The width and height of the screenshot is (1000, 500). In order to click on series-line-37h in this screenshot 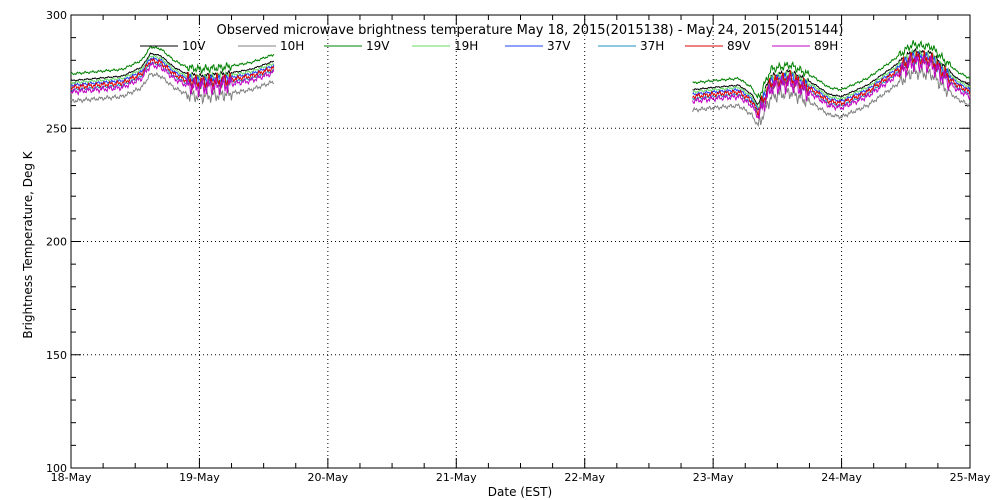, I will do `click(172, 76)`.